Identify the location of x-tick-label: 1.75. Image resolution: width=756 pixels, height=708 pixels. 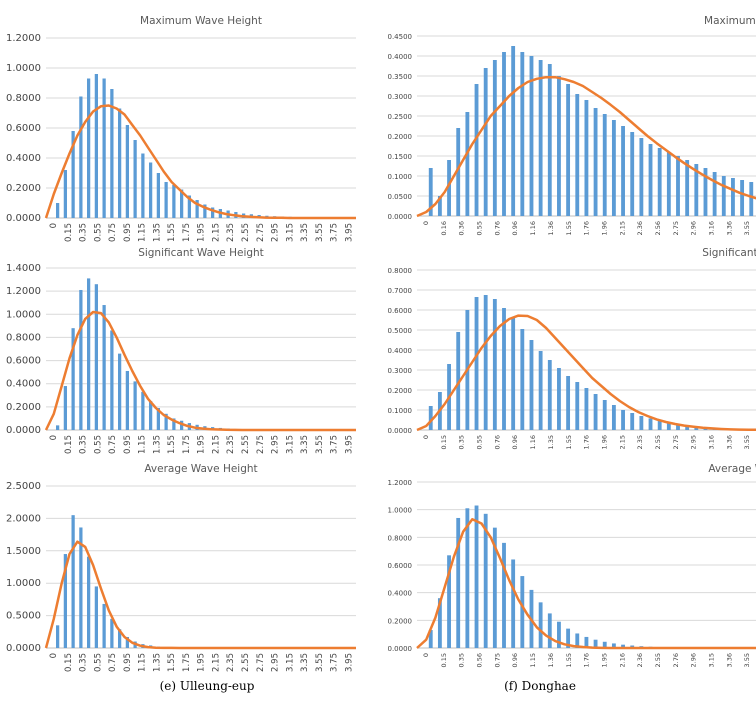
(187, 232).